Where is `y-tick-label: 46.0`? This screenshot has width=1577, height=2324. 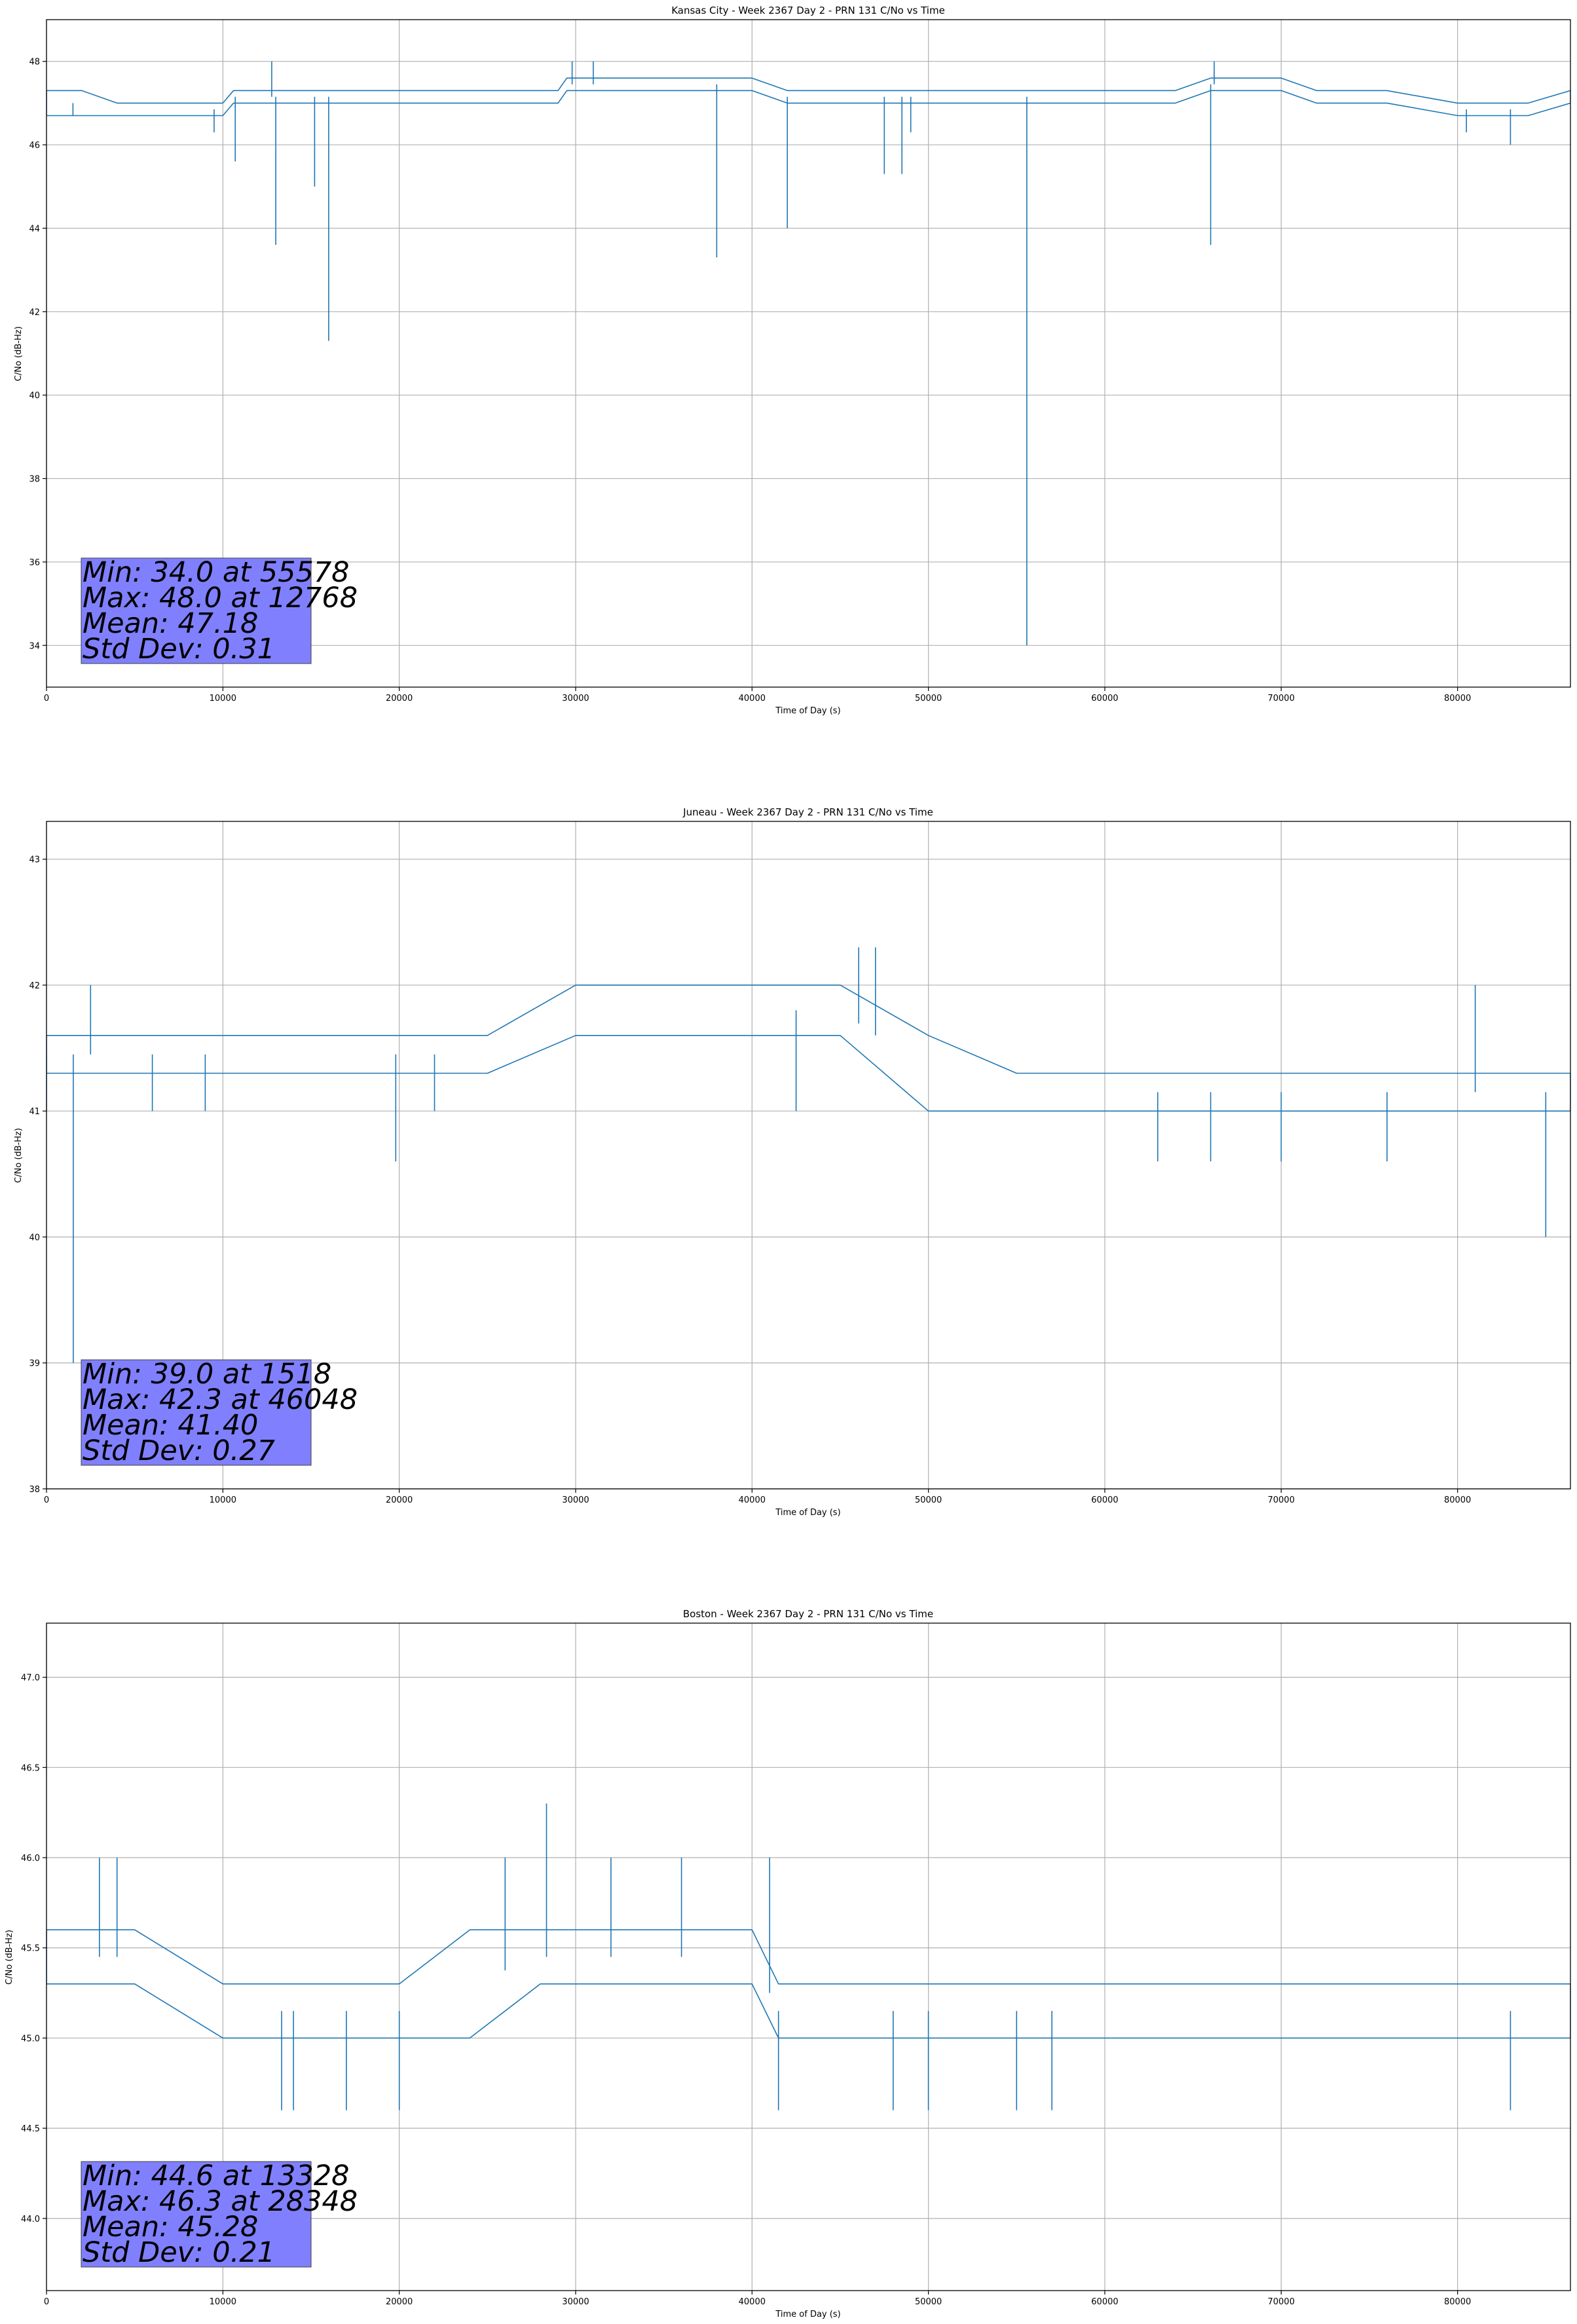 y-tick-label: 46.0 is located at coordinates (30, 1859).